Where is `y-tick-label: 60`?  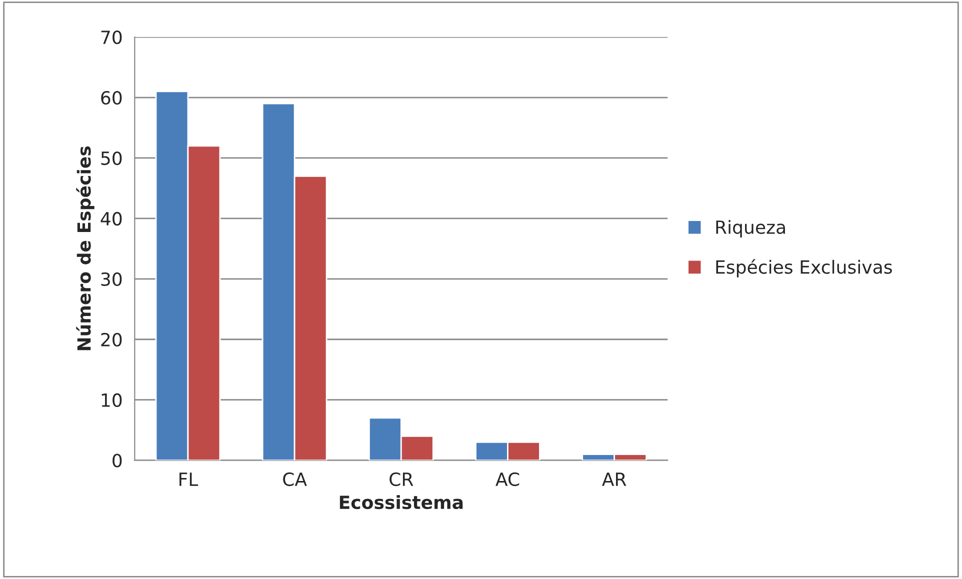
y-tick-label: 60 is located at coordinates (111, 97).